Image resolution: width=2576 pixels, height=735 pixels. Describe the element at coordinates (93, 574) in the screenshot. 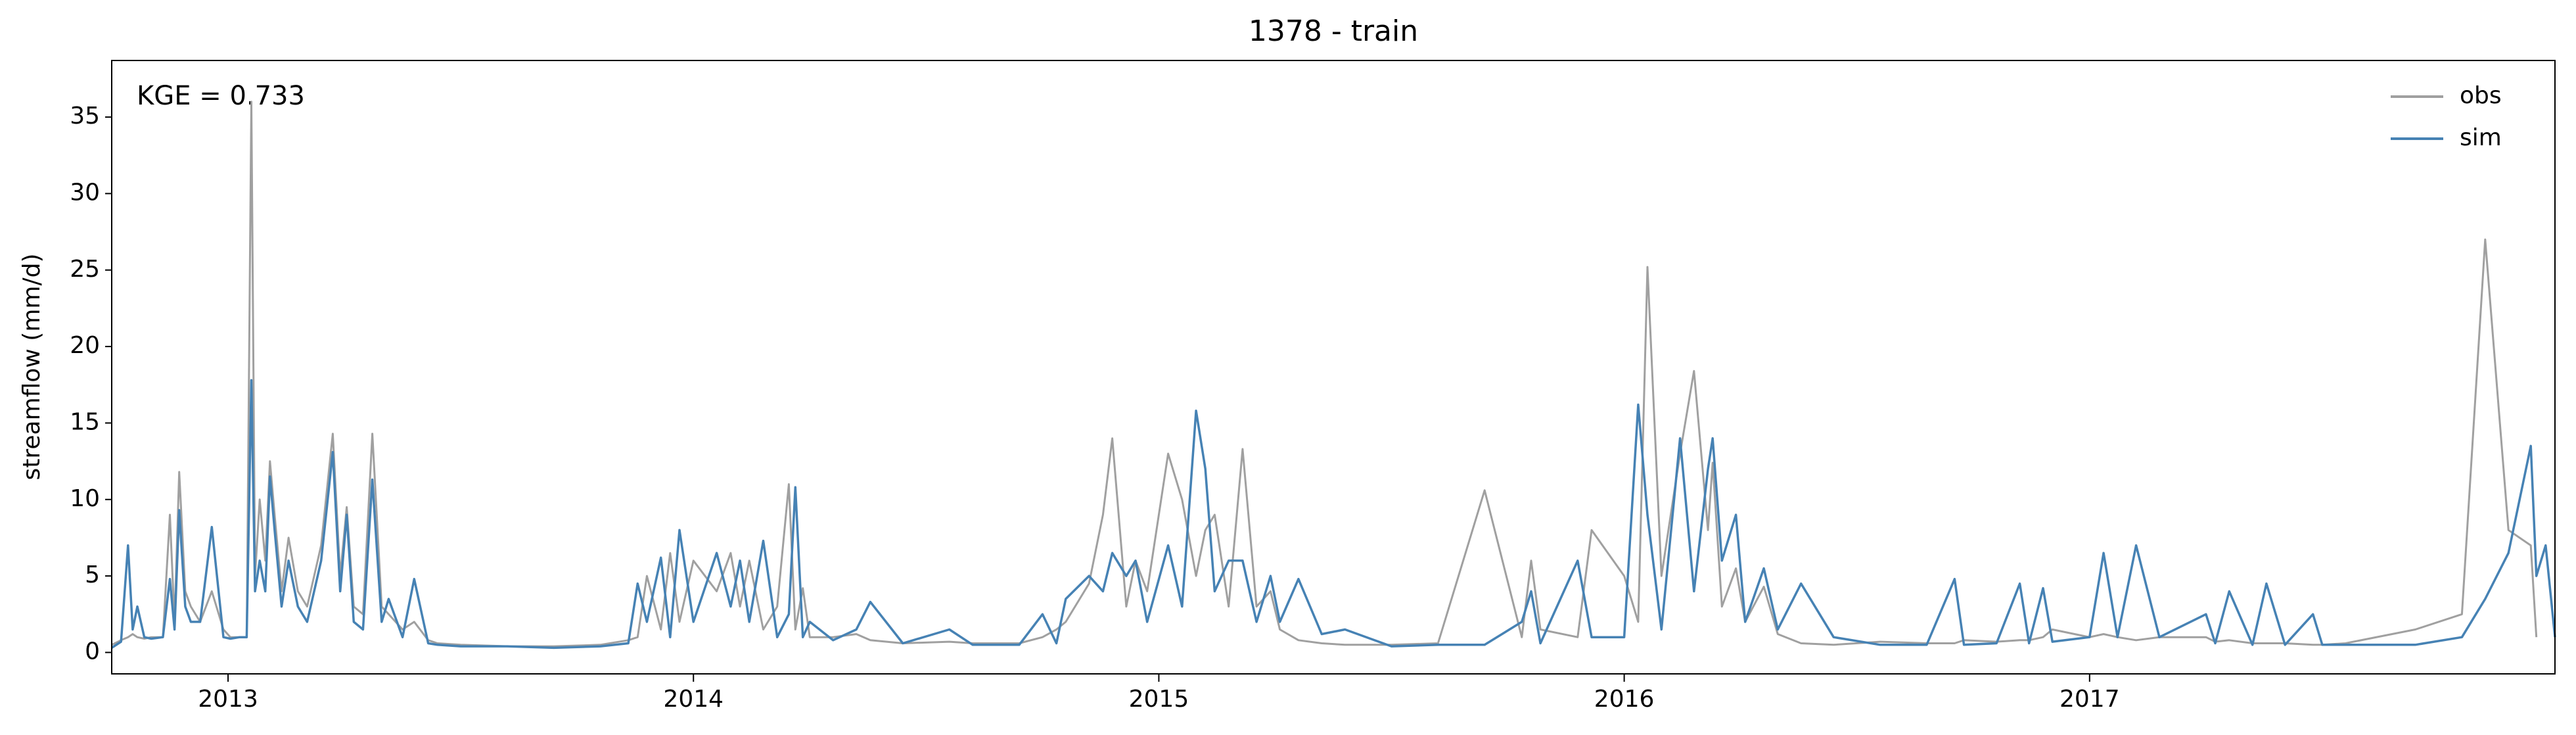

I see `y-tick-label: 5` at that location.